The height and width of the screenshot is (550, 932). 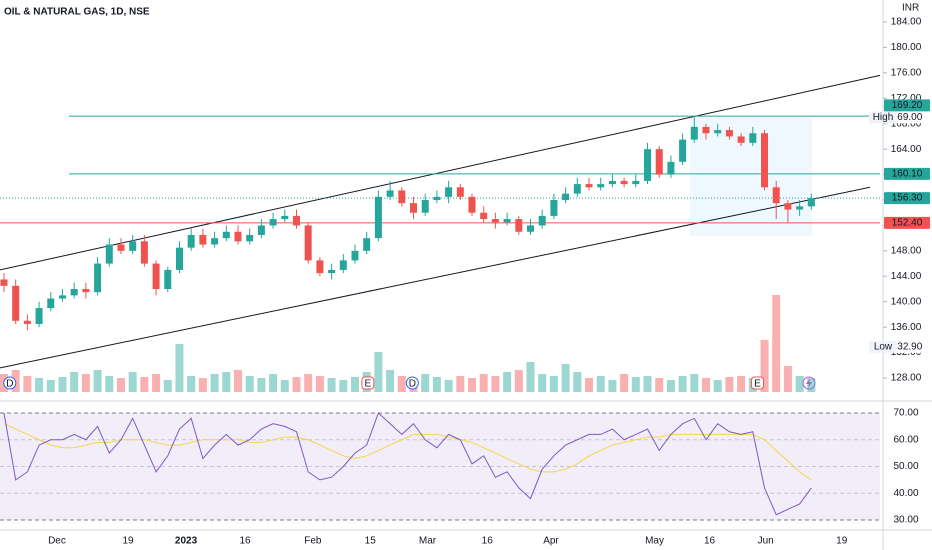 I want to click on price-tag-box, so click(x=883, y=346).